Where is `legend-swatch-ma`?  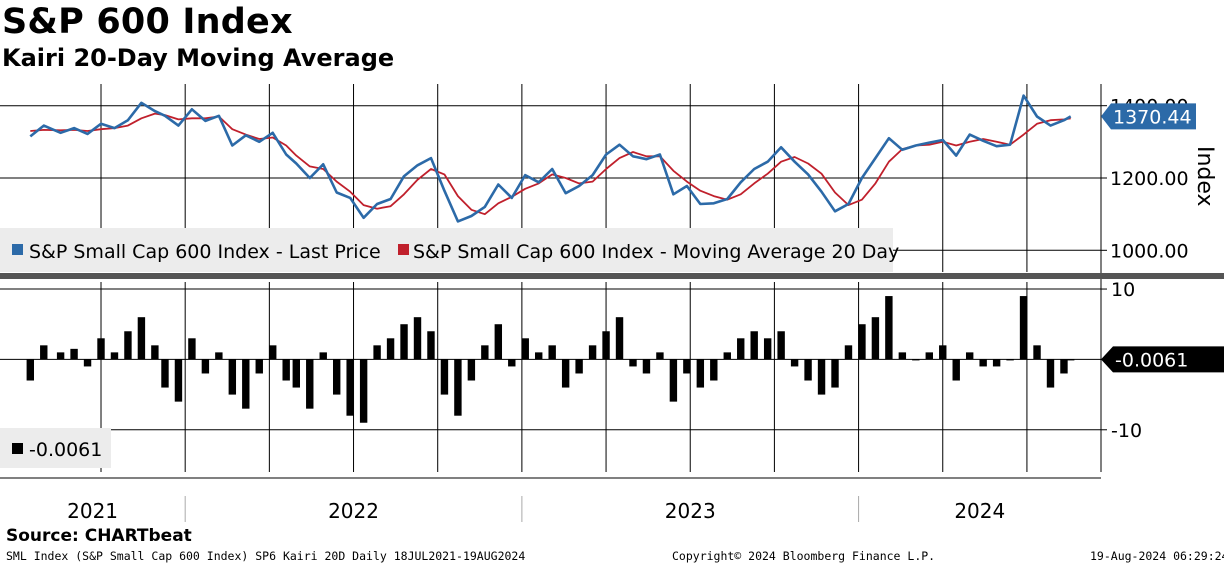 legend-swatch-ma is located at coordinates (403, 249).